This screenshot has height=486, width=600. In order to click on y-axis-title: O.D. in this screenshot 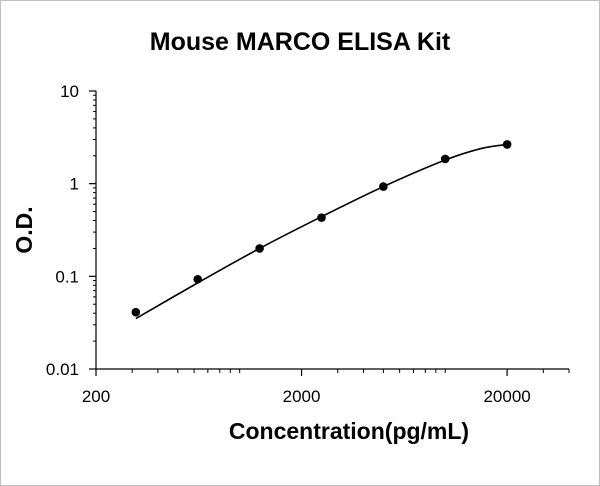, I will do `click(24, 229)`.